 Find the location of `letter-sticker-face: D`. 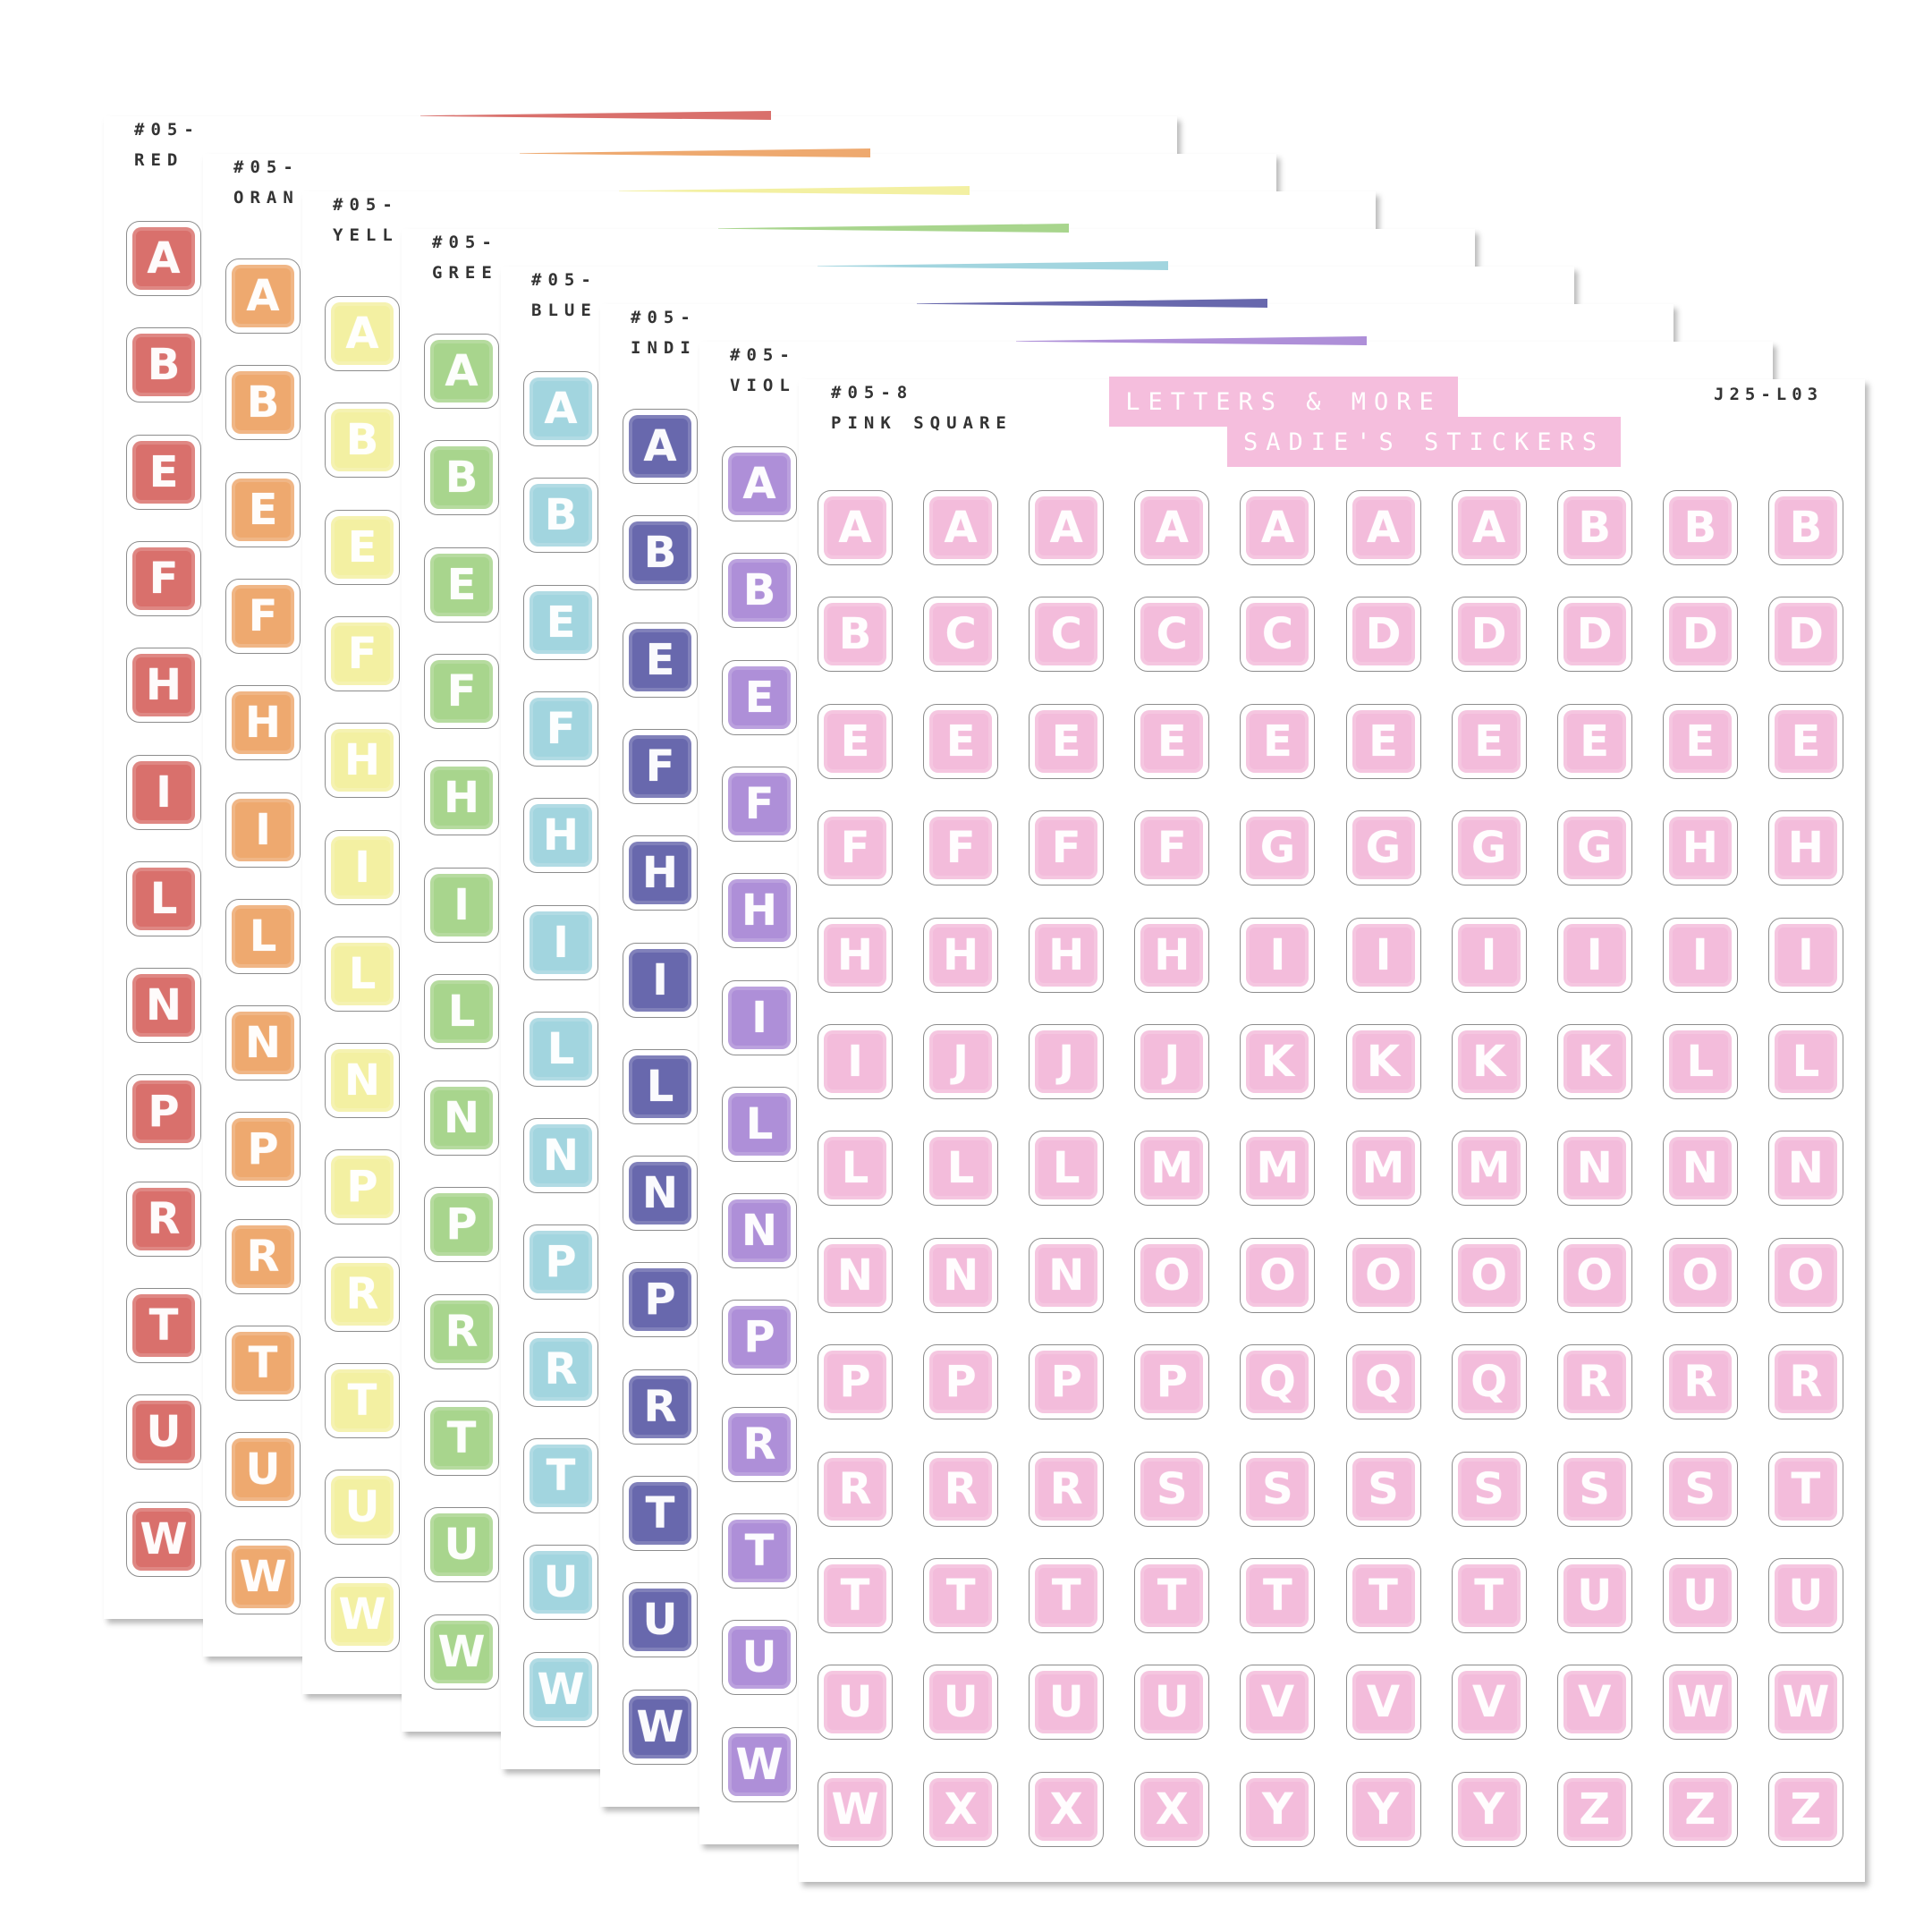

letter-sticker-face: D is located at coordinates (1383, 634).